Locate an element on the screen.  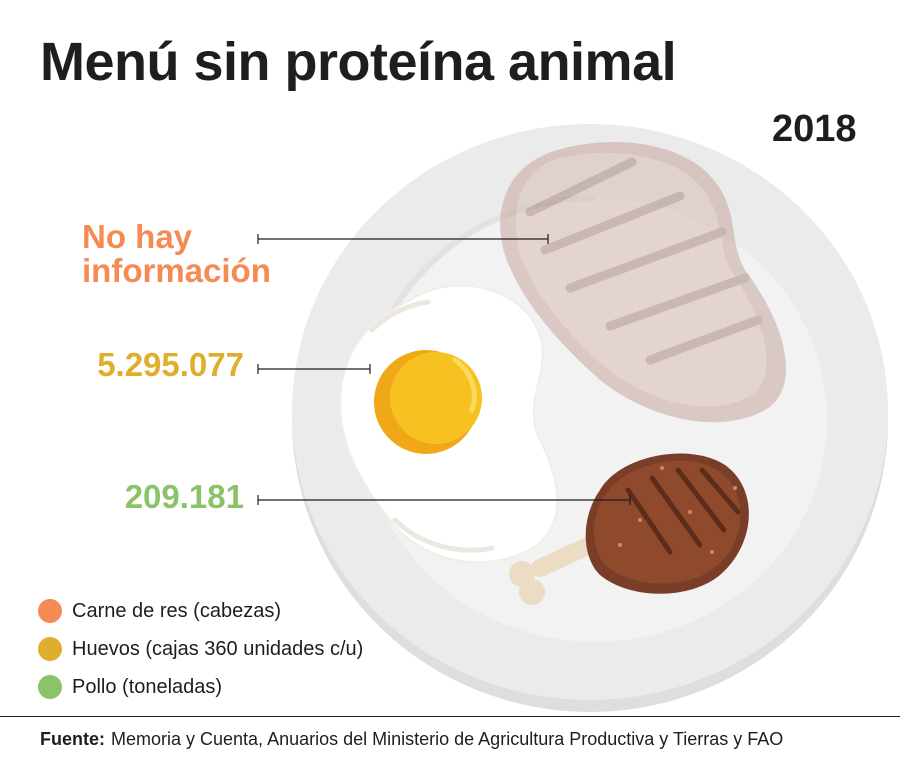
legend-dot-chicken is located at coordinates (50, 687).